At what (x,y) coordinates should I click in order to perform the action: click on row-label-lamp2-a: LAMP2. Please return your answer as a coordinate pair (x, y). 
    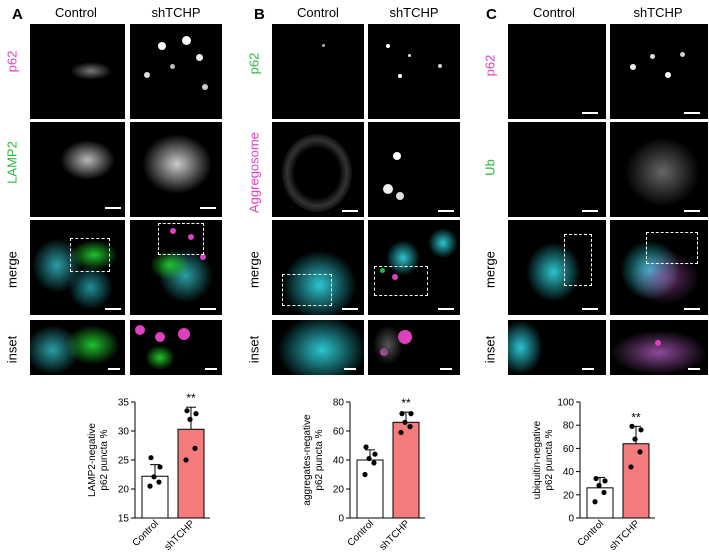
    Looking at the image, I should click on (12, 162).